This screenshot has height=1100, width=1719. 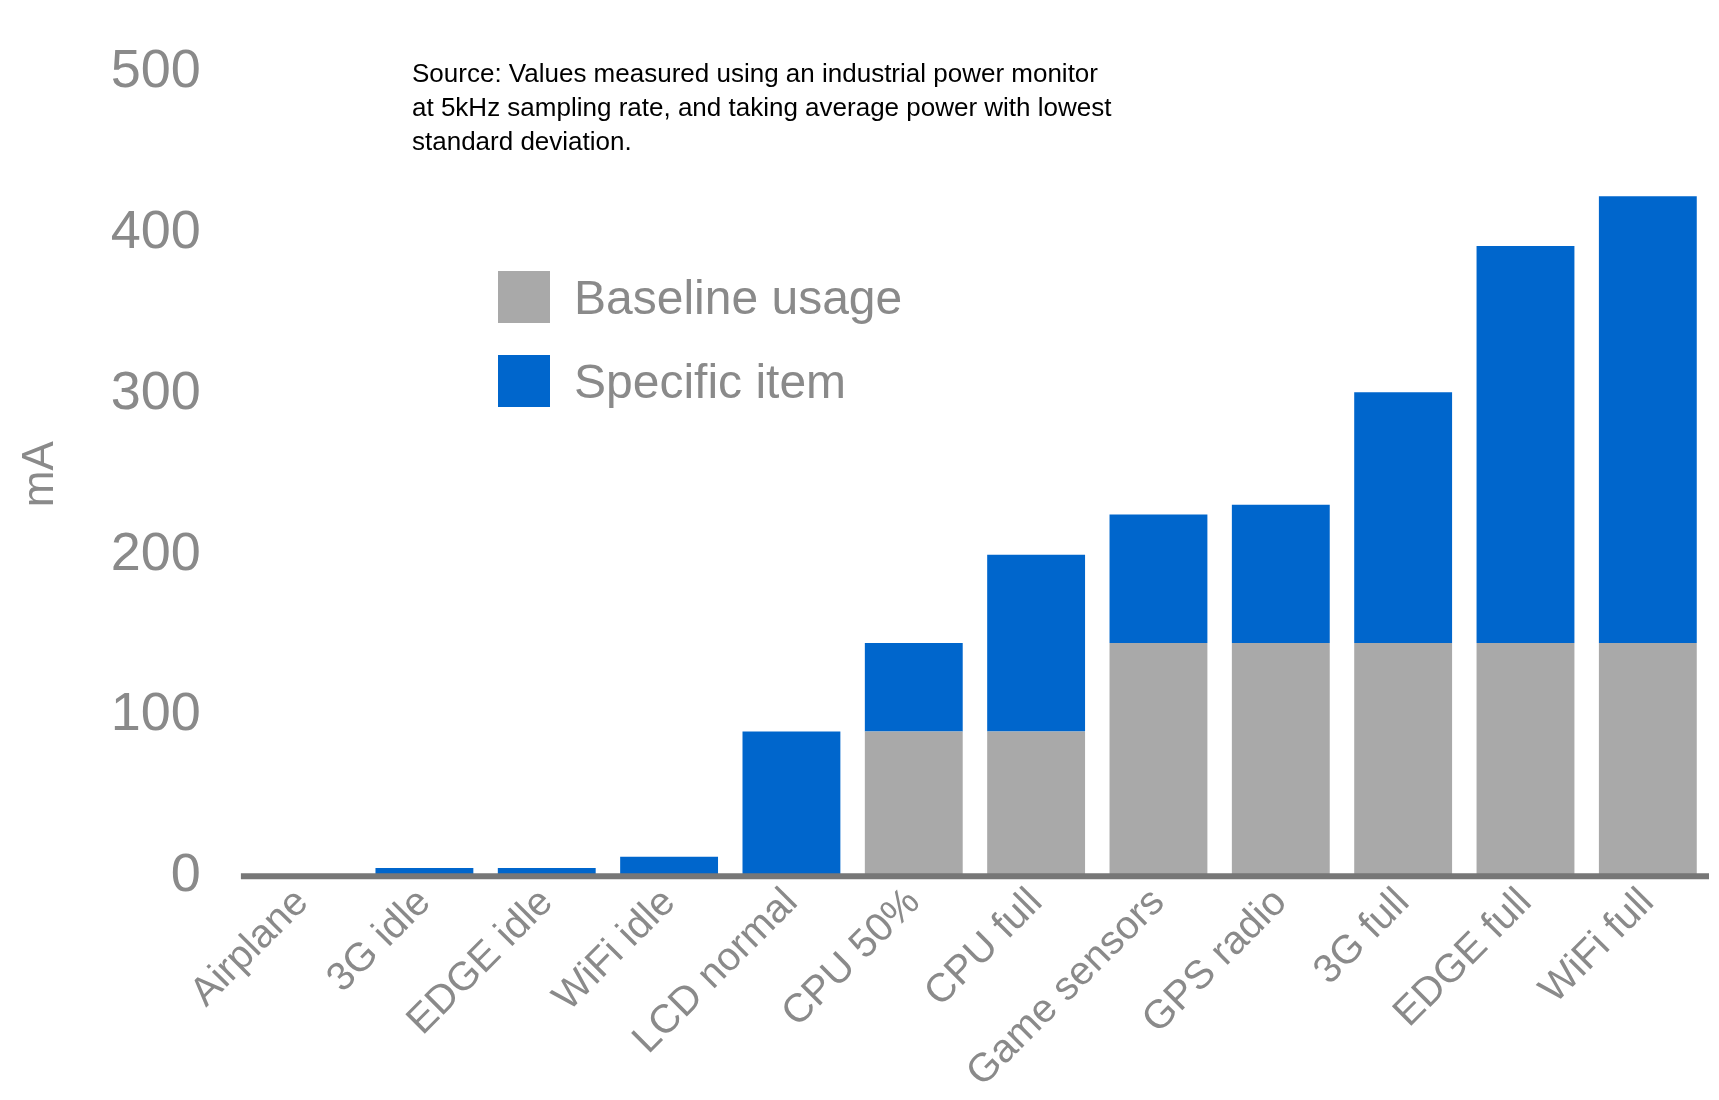 What do you see at coordinates (155, 229) in the screenshot?
I see `y-tick-label: 400` at bounding box center [155, 229].